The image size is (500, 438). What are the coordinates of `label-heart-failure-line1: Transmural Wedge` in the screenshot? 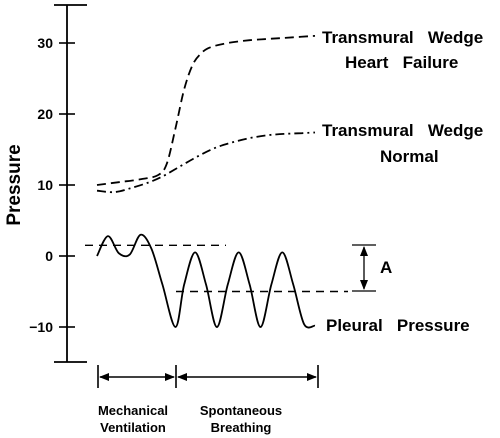 It's located at (402, 37).